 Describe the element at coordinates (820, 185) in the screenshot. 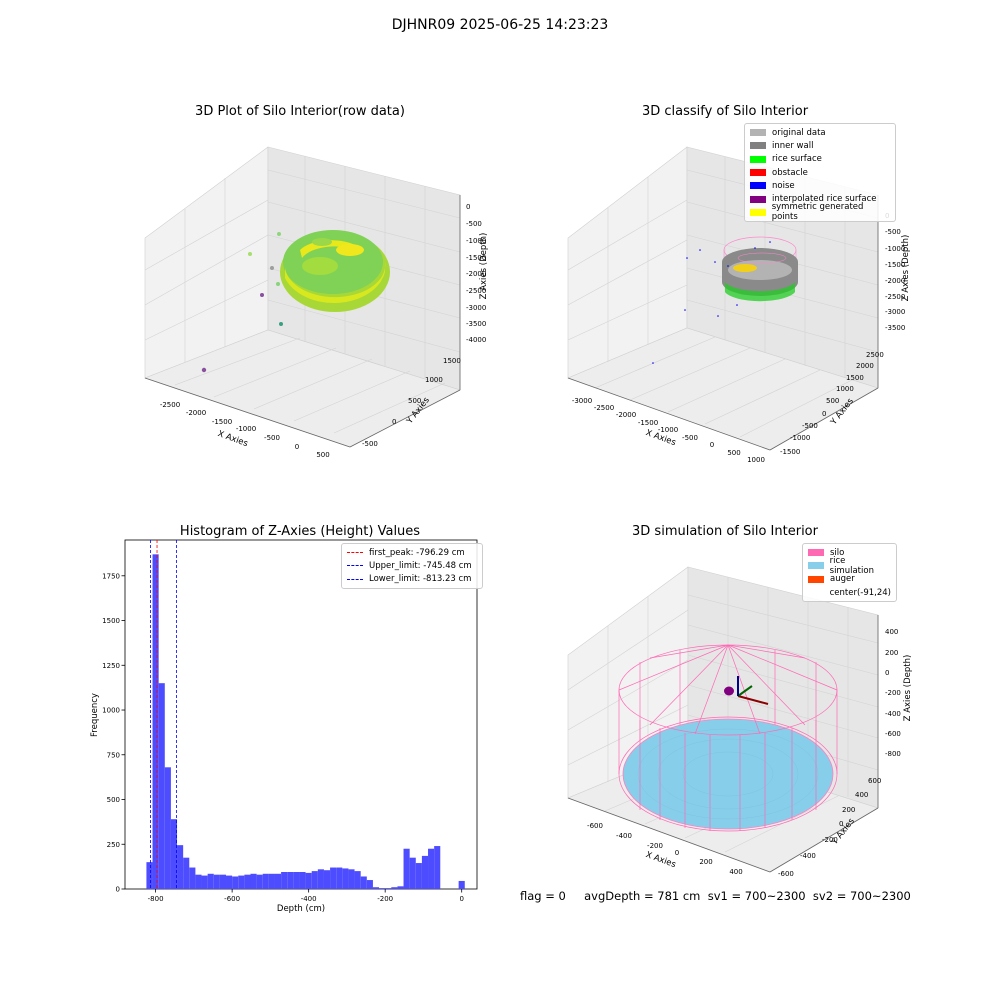

I see `legend-item: noise` at that location.